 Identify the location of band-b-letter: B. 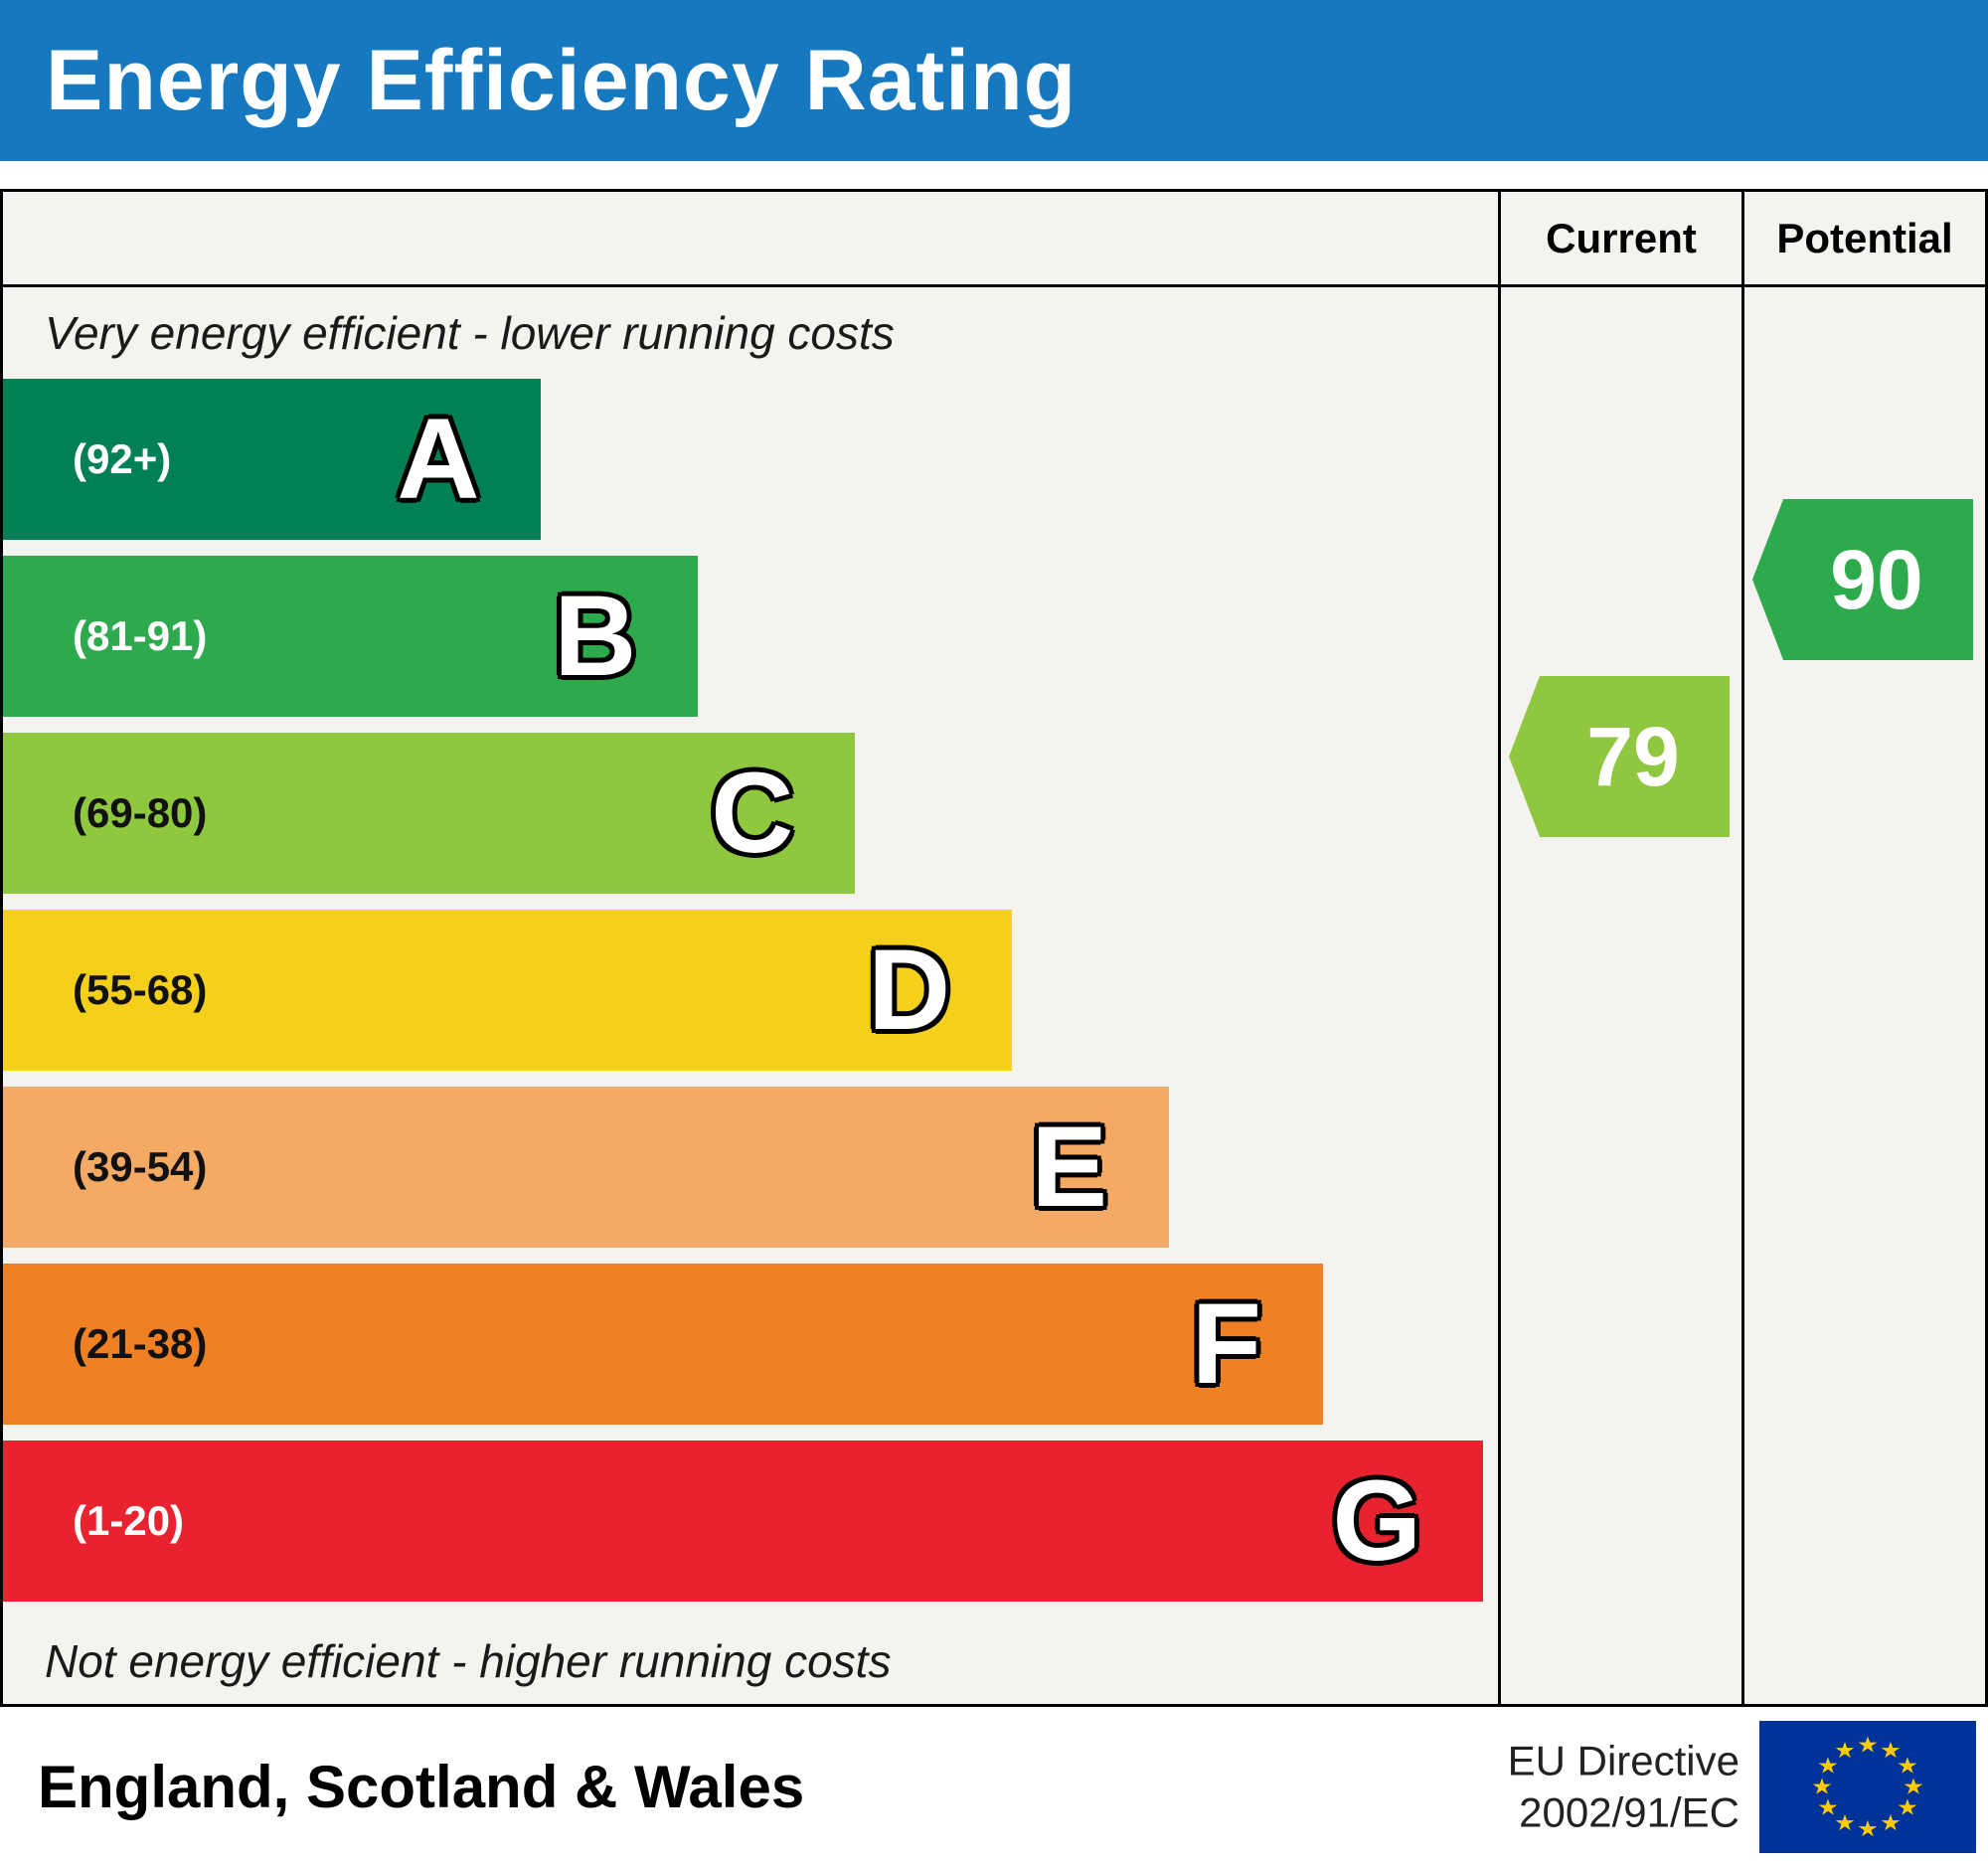
(595, 636).